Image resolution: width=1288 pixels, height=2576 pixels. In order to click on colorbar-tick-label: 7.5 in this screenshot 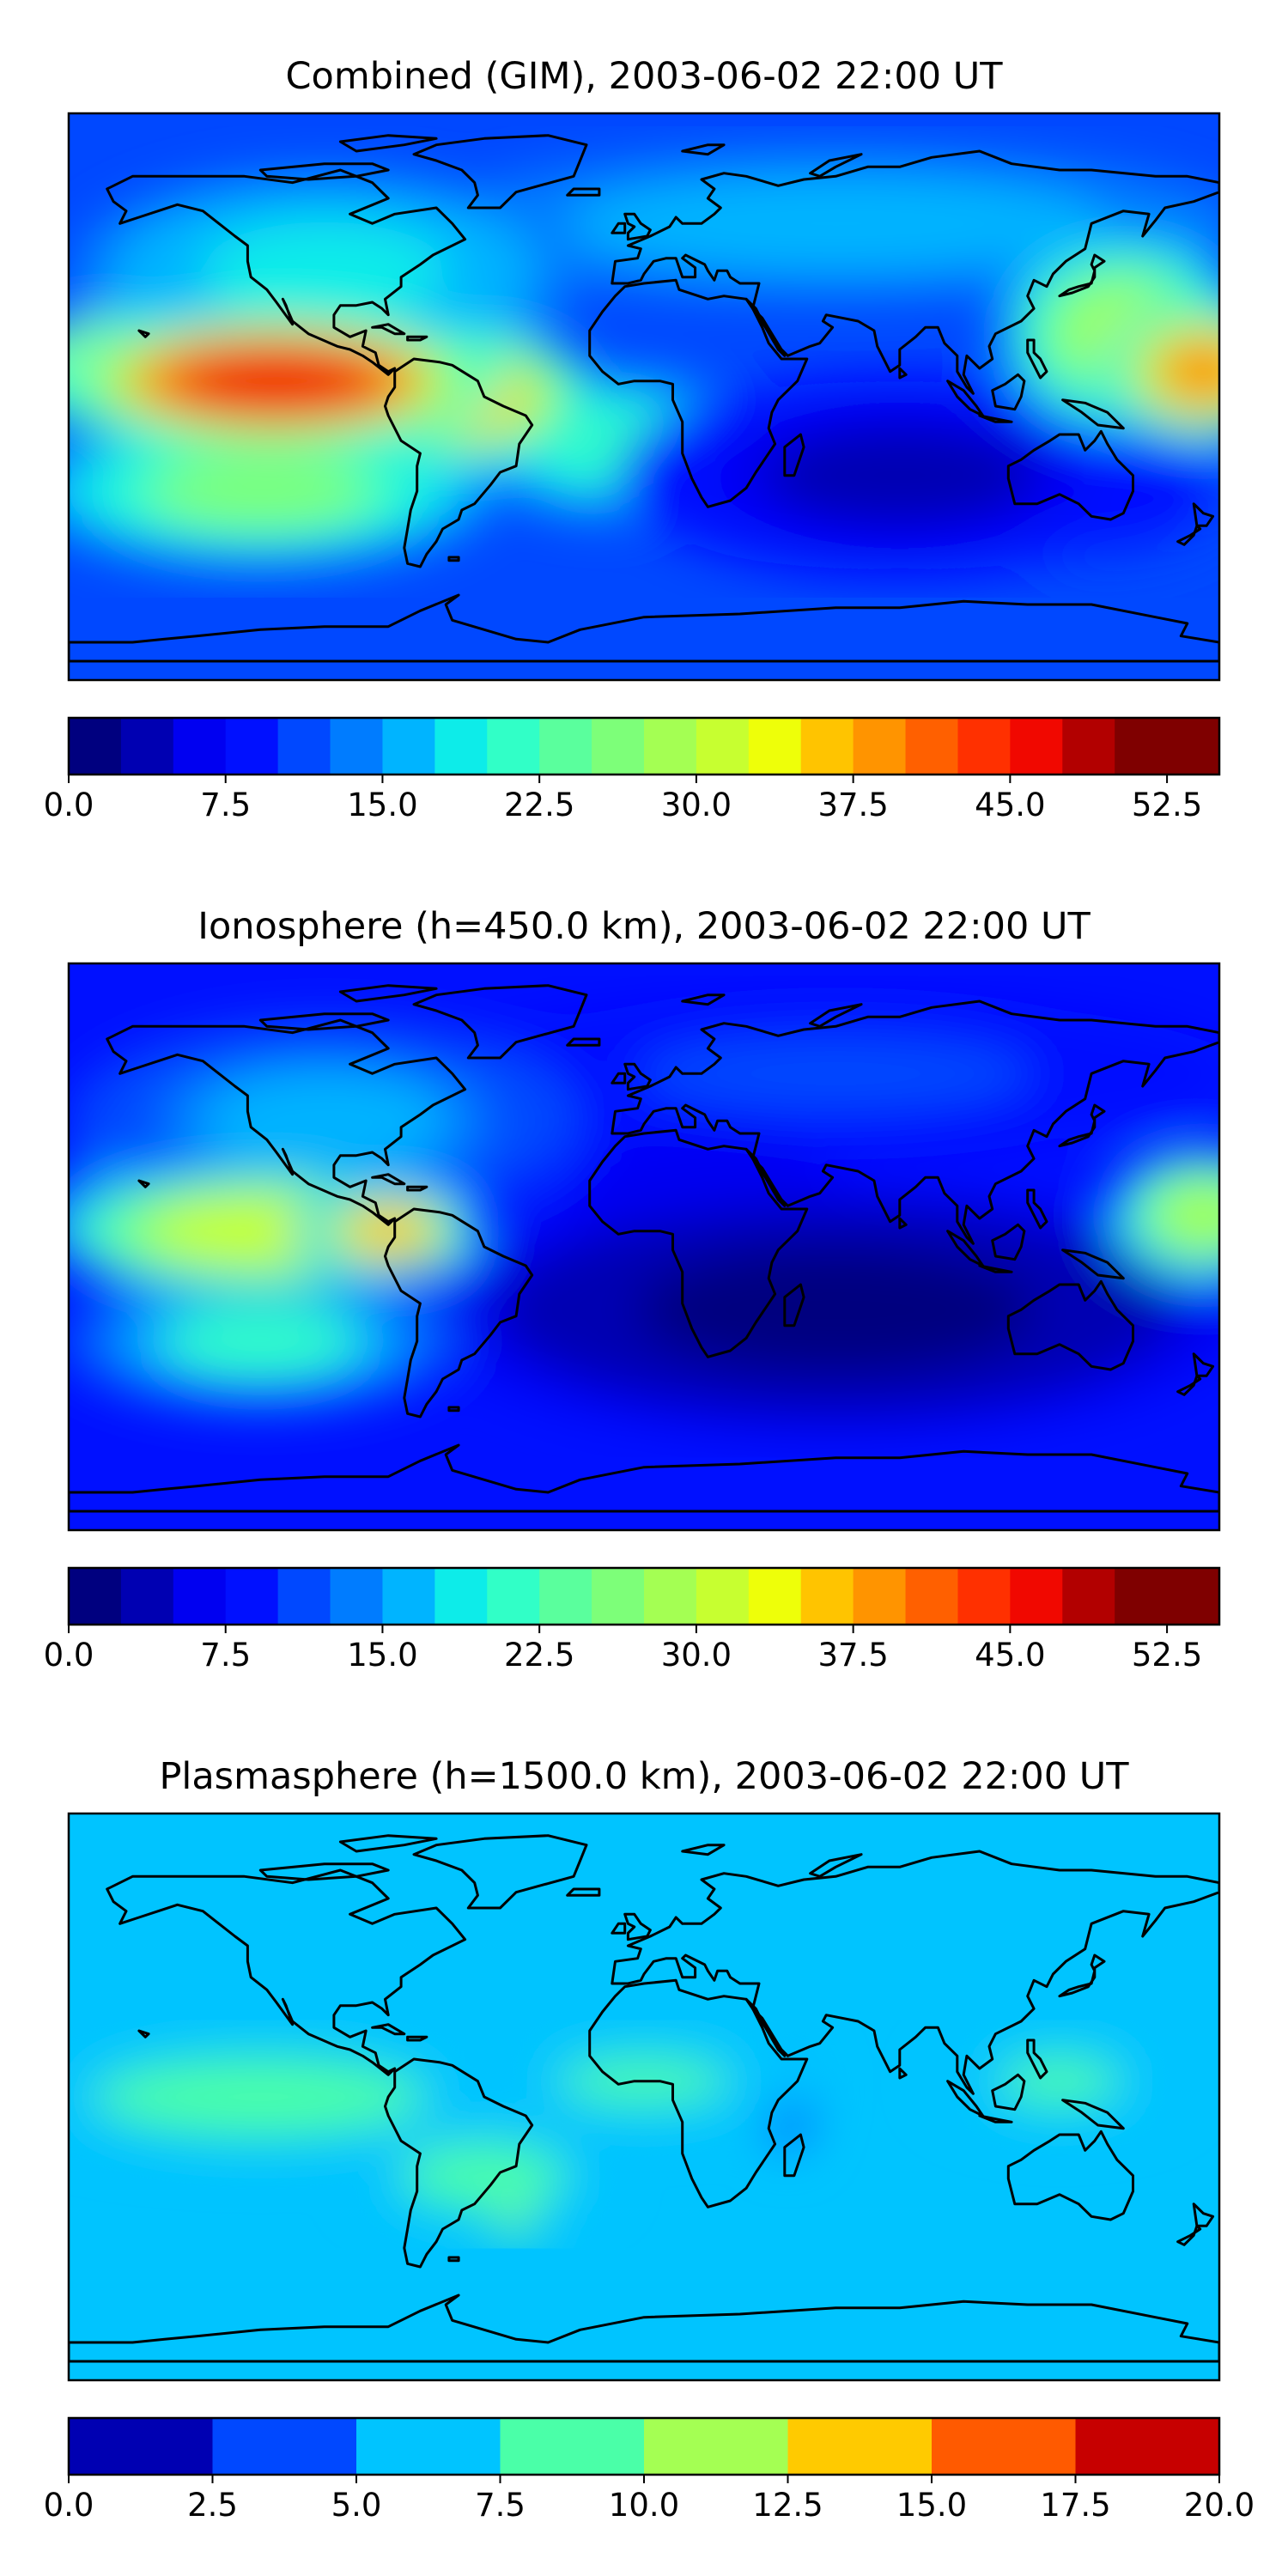, I will do `click(226, 805)`.